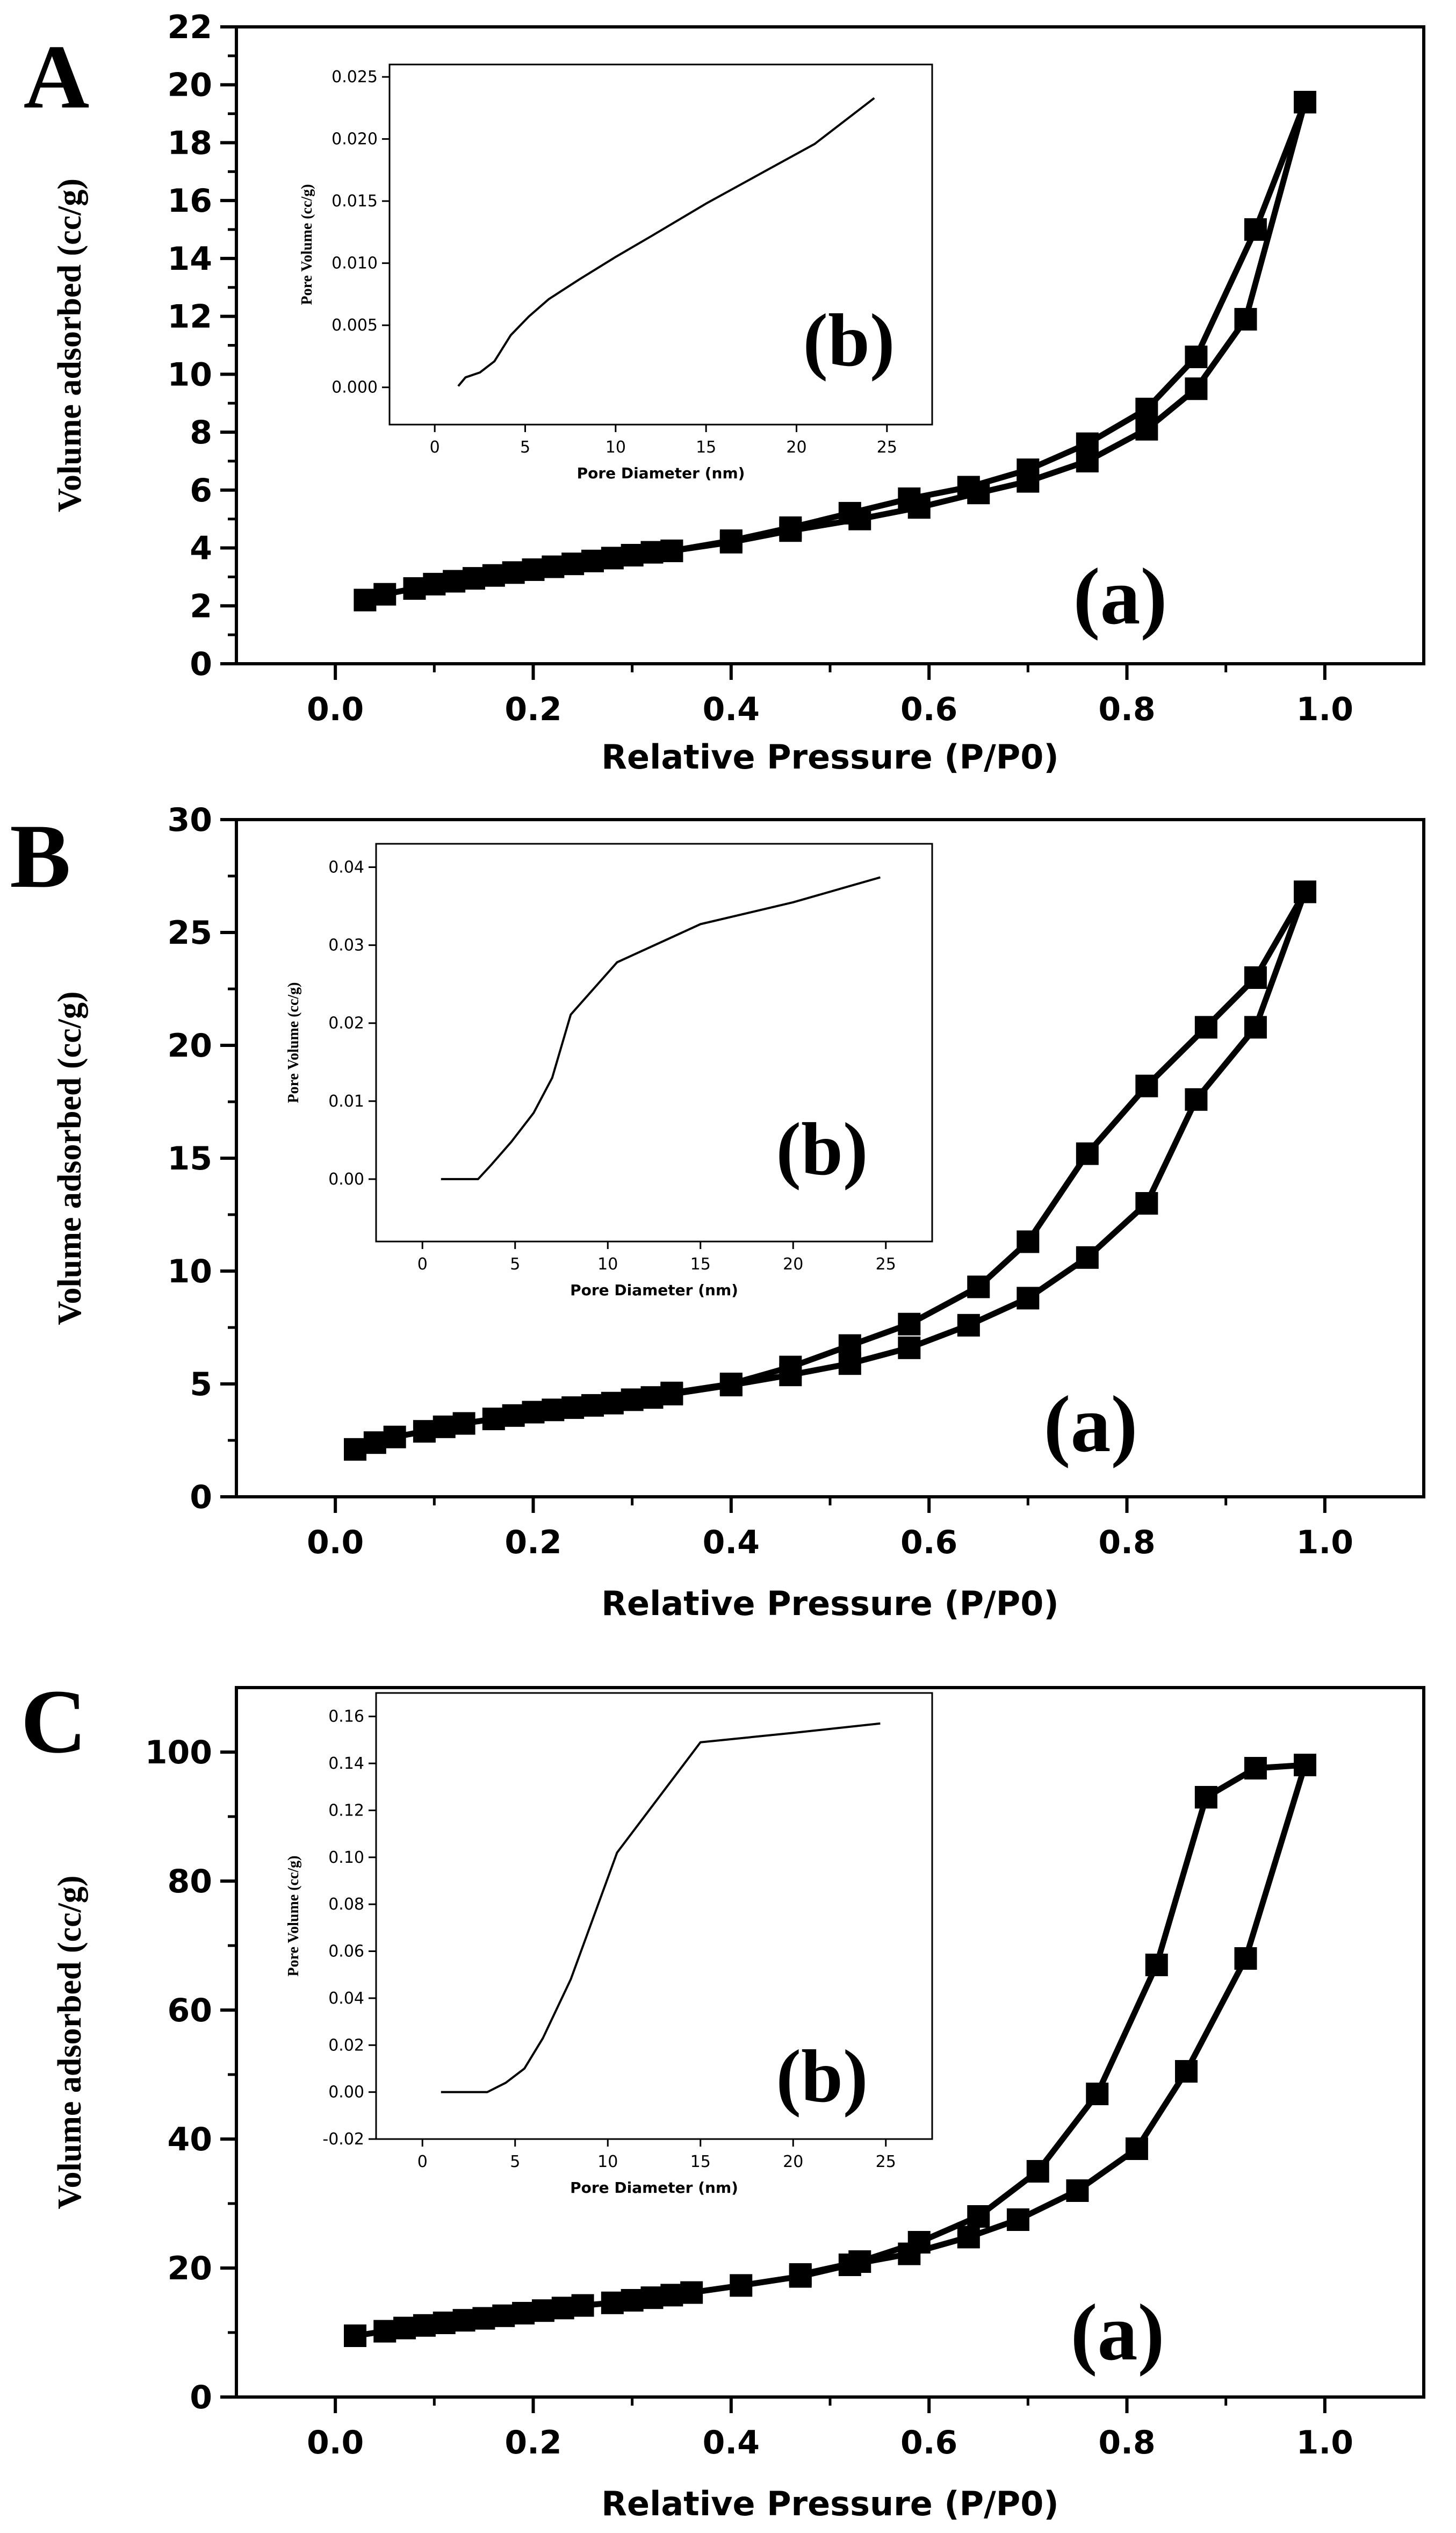 This screenshot has width=1456, height=2533. Describe the element at coordinates (1127, 1543) in the screenshot. I see `x-tick-label: 0.8` at that location.